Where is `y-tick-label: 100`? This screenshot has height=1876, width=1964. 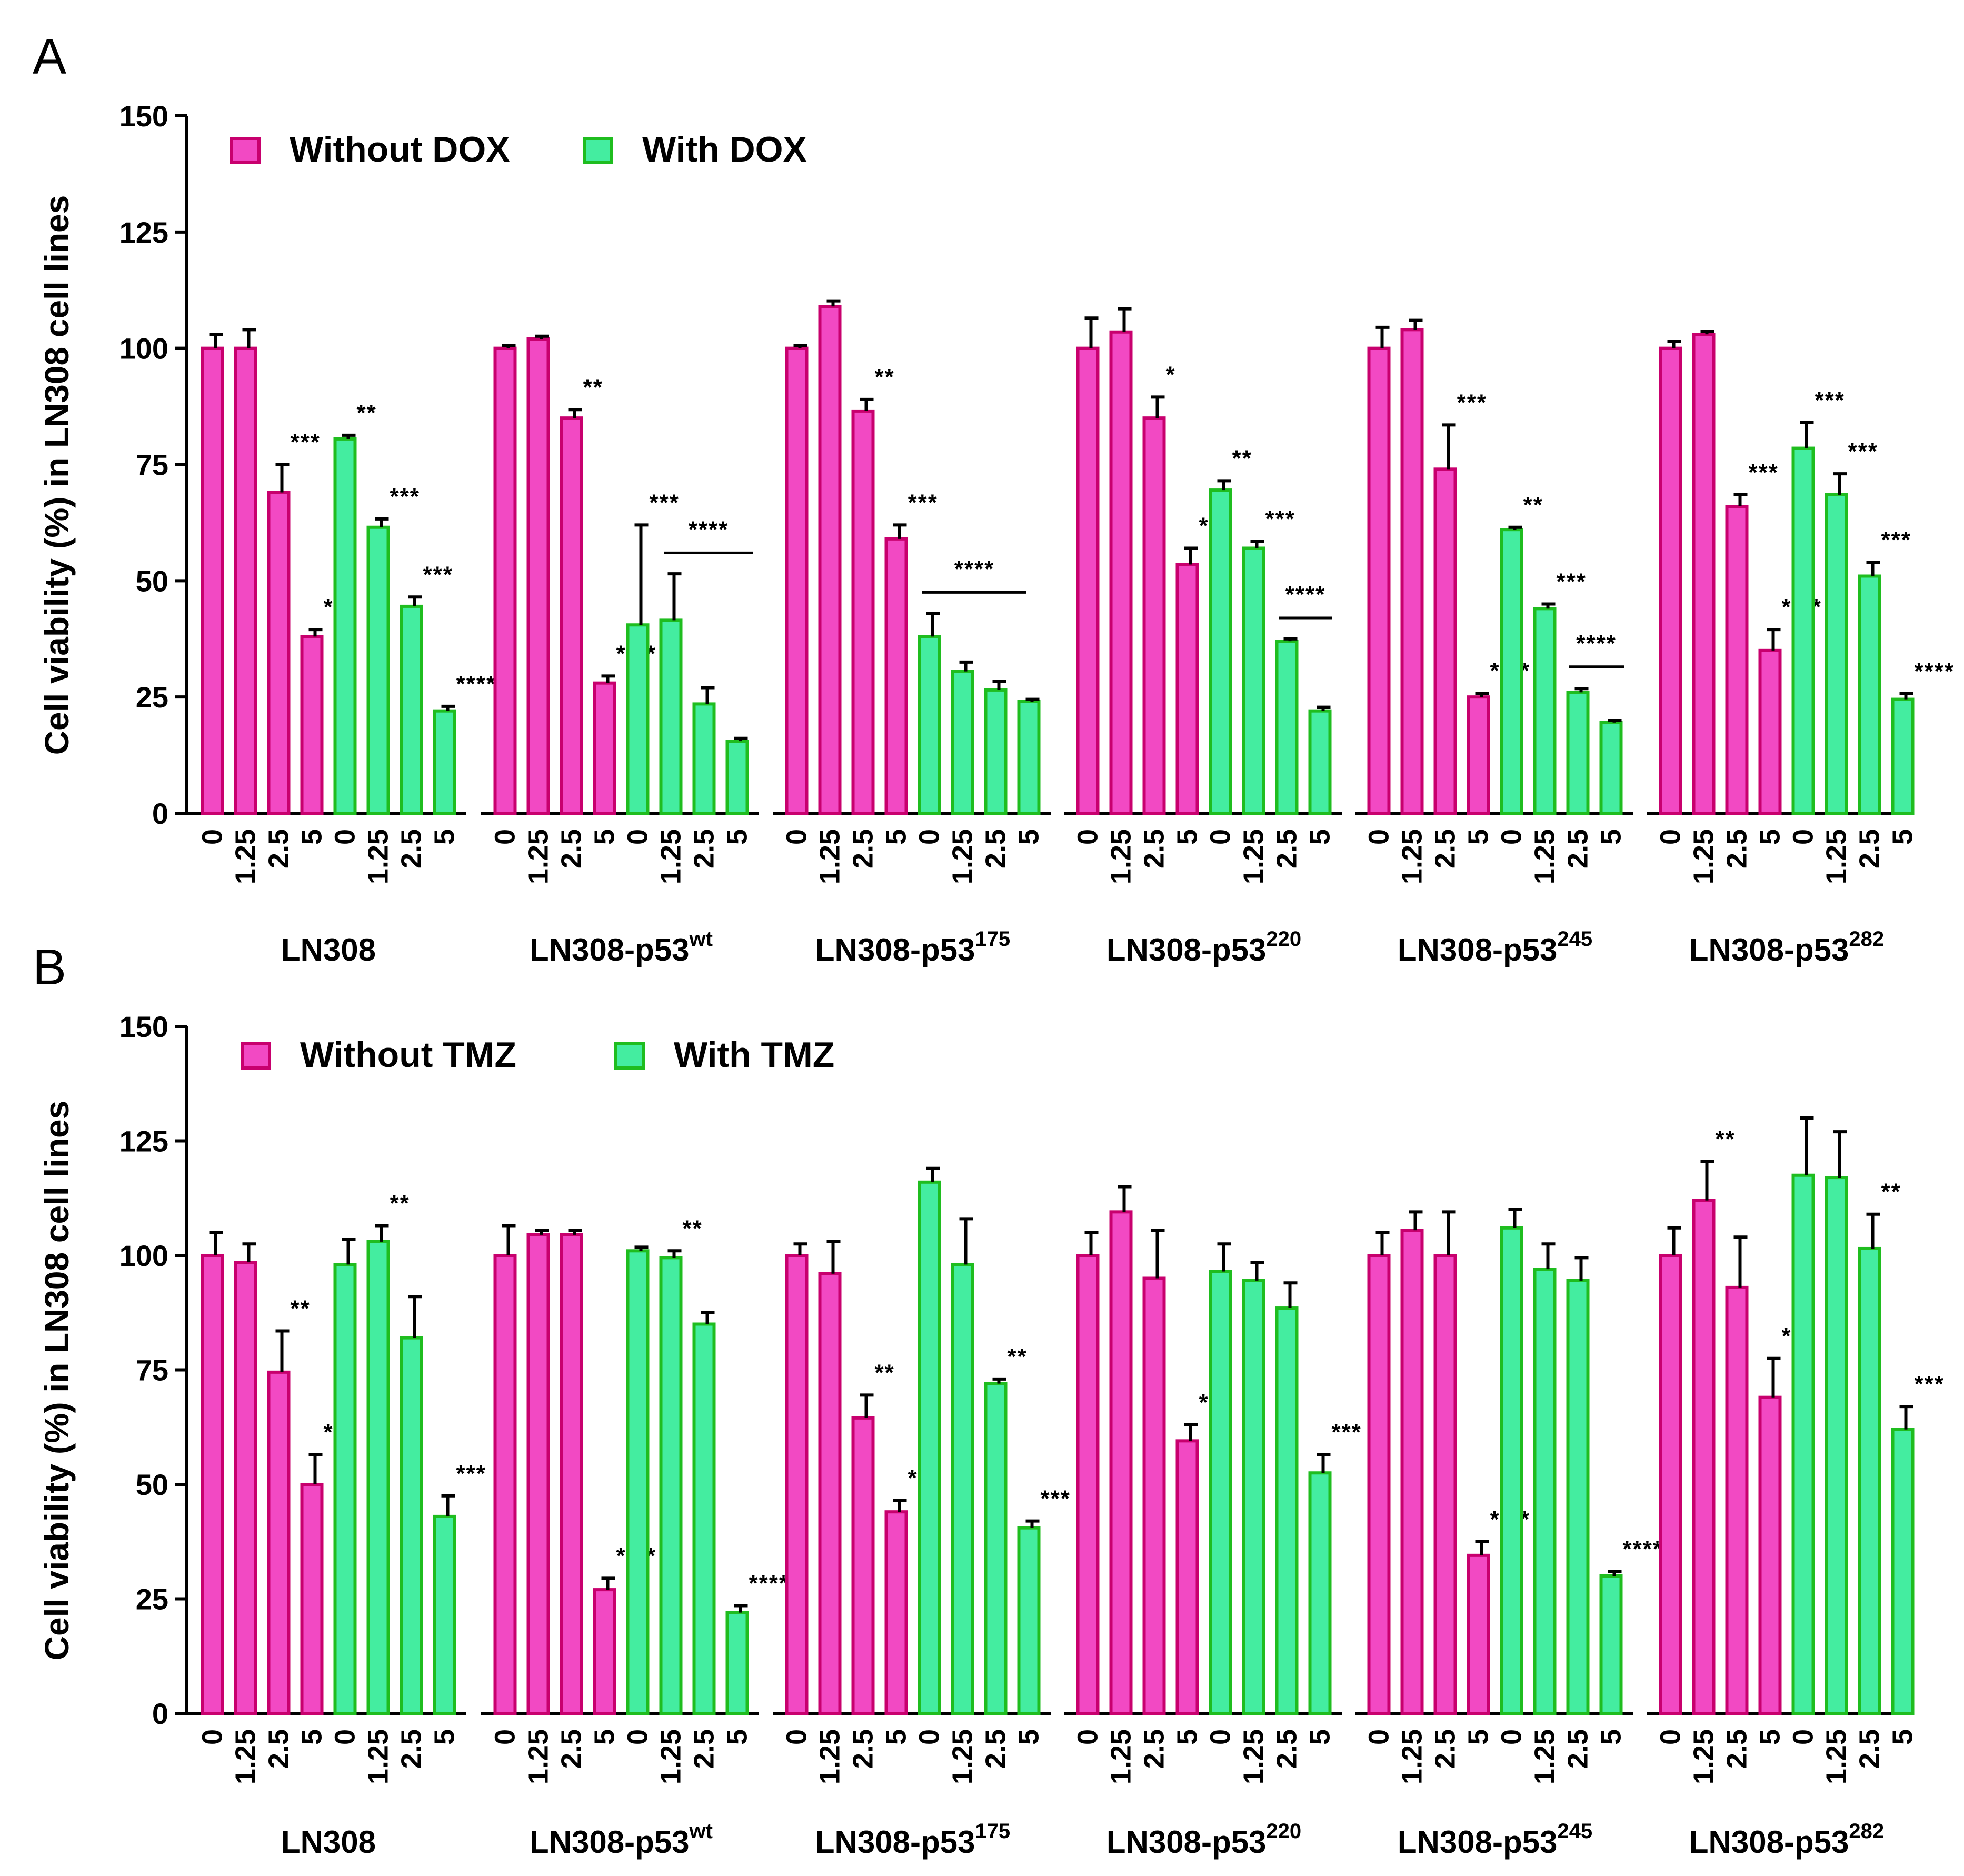 y-tick-label: 100 is located at coordinates (143, 1256).